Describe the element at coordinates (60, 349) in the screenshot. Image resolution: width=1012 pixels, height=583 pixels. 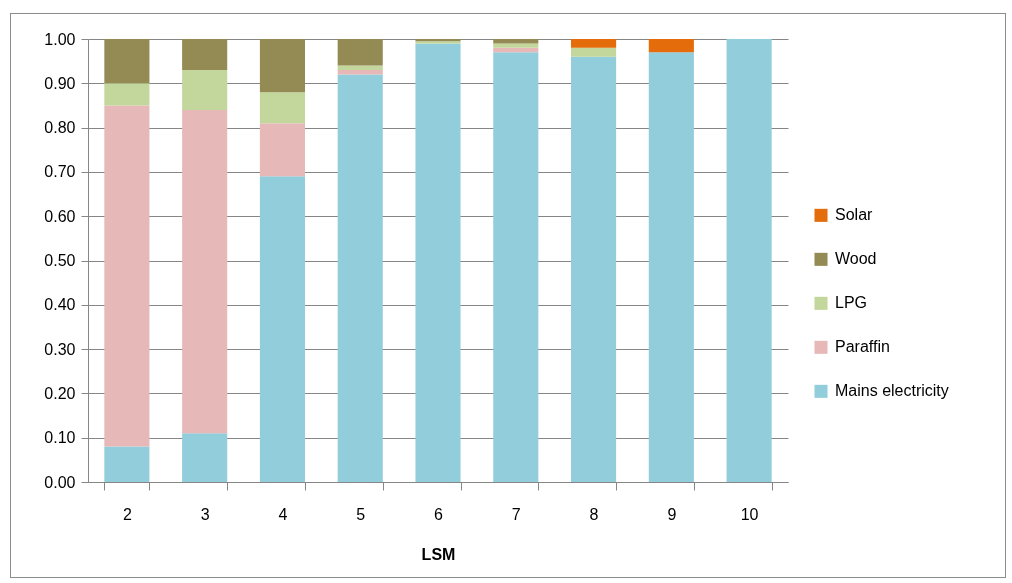
I see `y-tick-label: 0.30` at that location.